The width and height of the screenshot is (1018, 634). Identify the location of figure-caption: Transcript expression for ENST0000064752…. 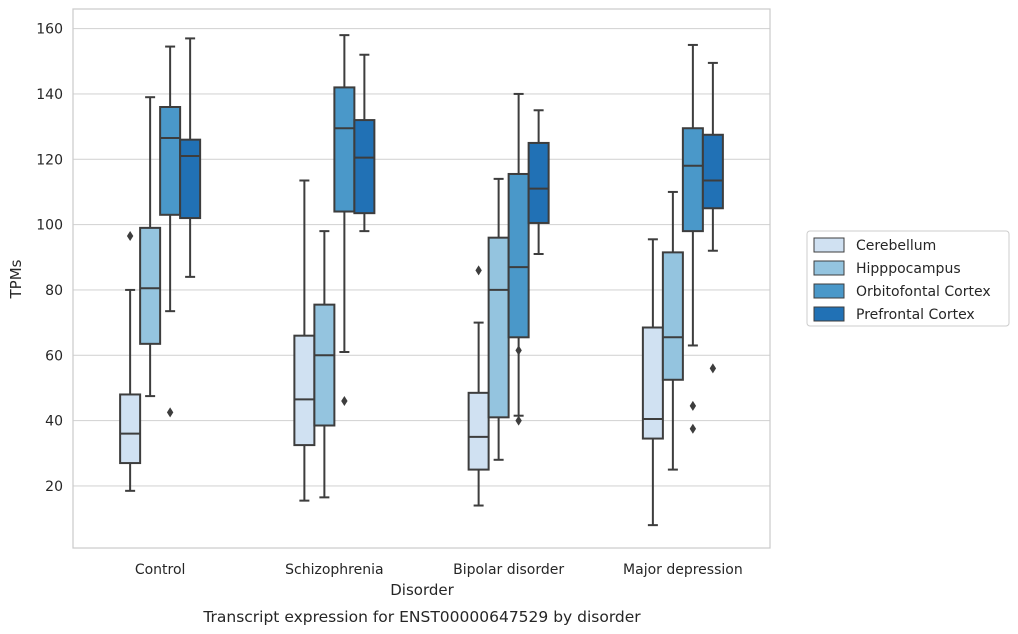
(421, 617).